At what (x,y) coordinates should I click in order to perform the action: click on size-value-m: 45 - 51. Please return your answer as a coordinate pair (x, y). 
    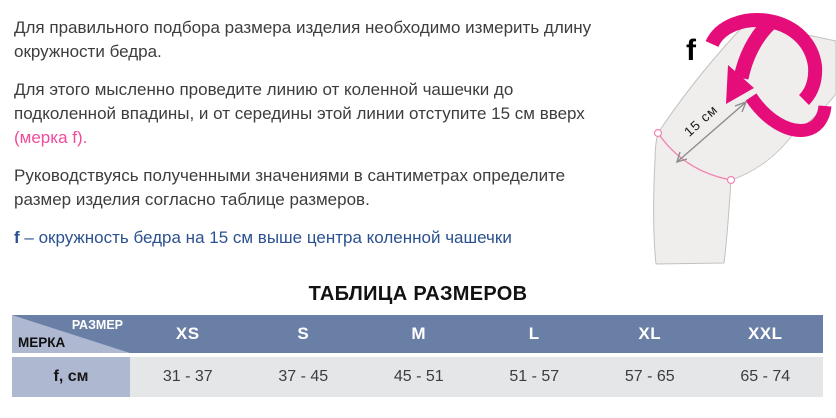
    Looking at the image, I should click on (419, 377).